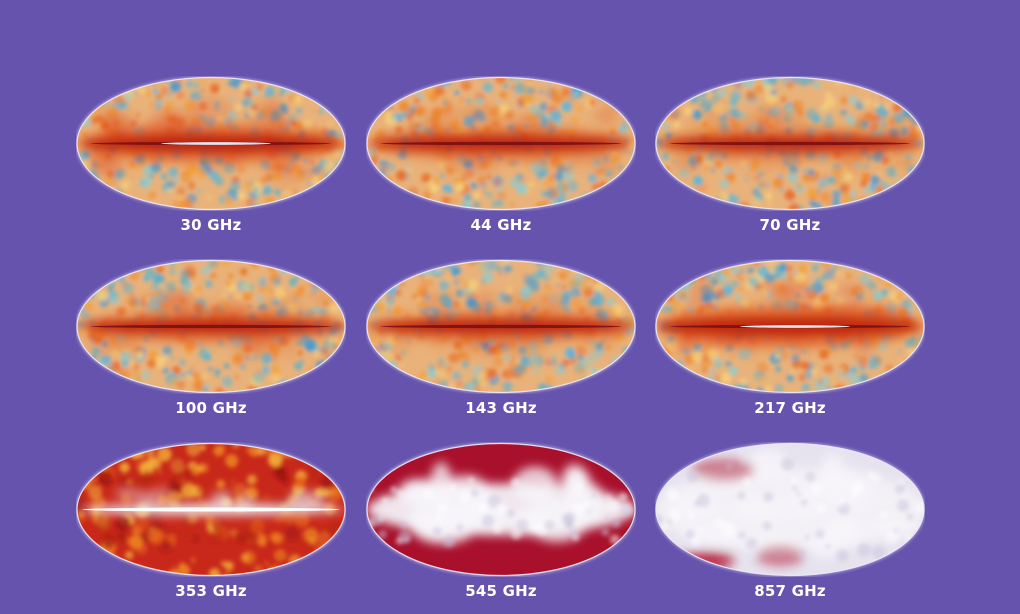 The image size is (1020, 614). Describe the element at coordinates (211, 225) in the screenshot. I see `map-caption: 30 GHz` at that location.